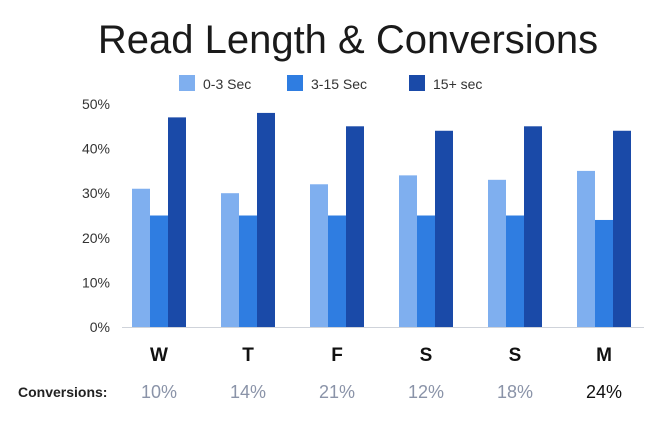 The image size is (661, 424). I want to click on legend-label: 3-15 Sec, so click(339, 84).